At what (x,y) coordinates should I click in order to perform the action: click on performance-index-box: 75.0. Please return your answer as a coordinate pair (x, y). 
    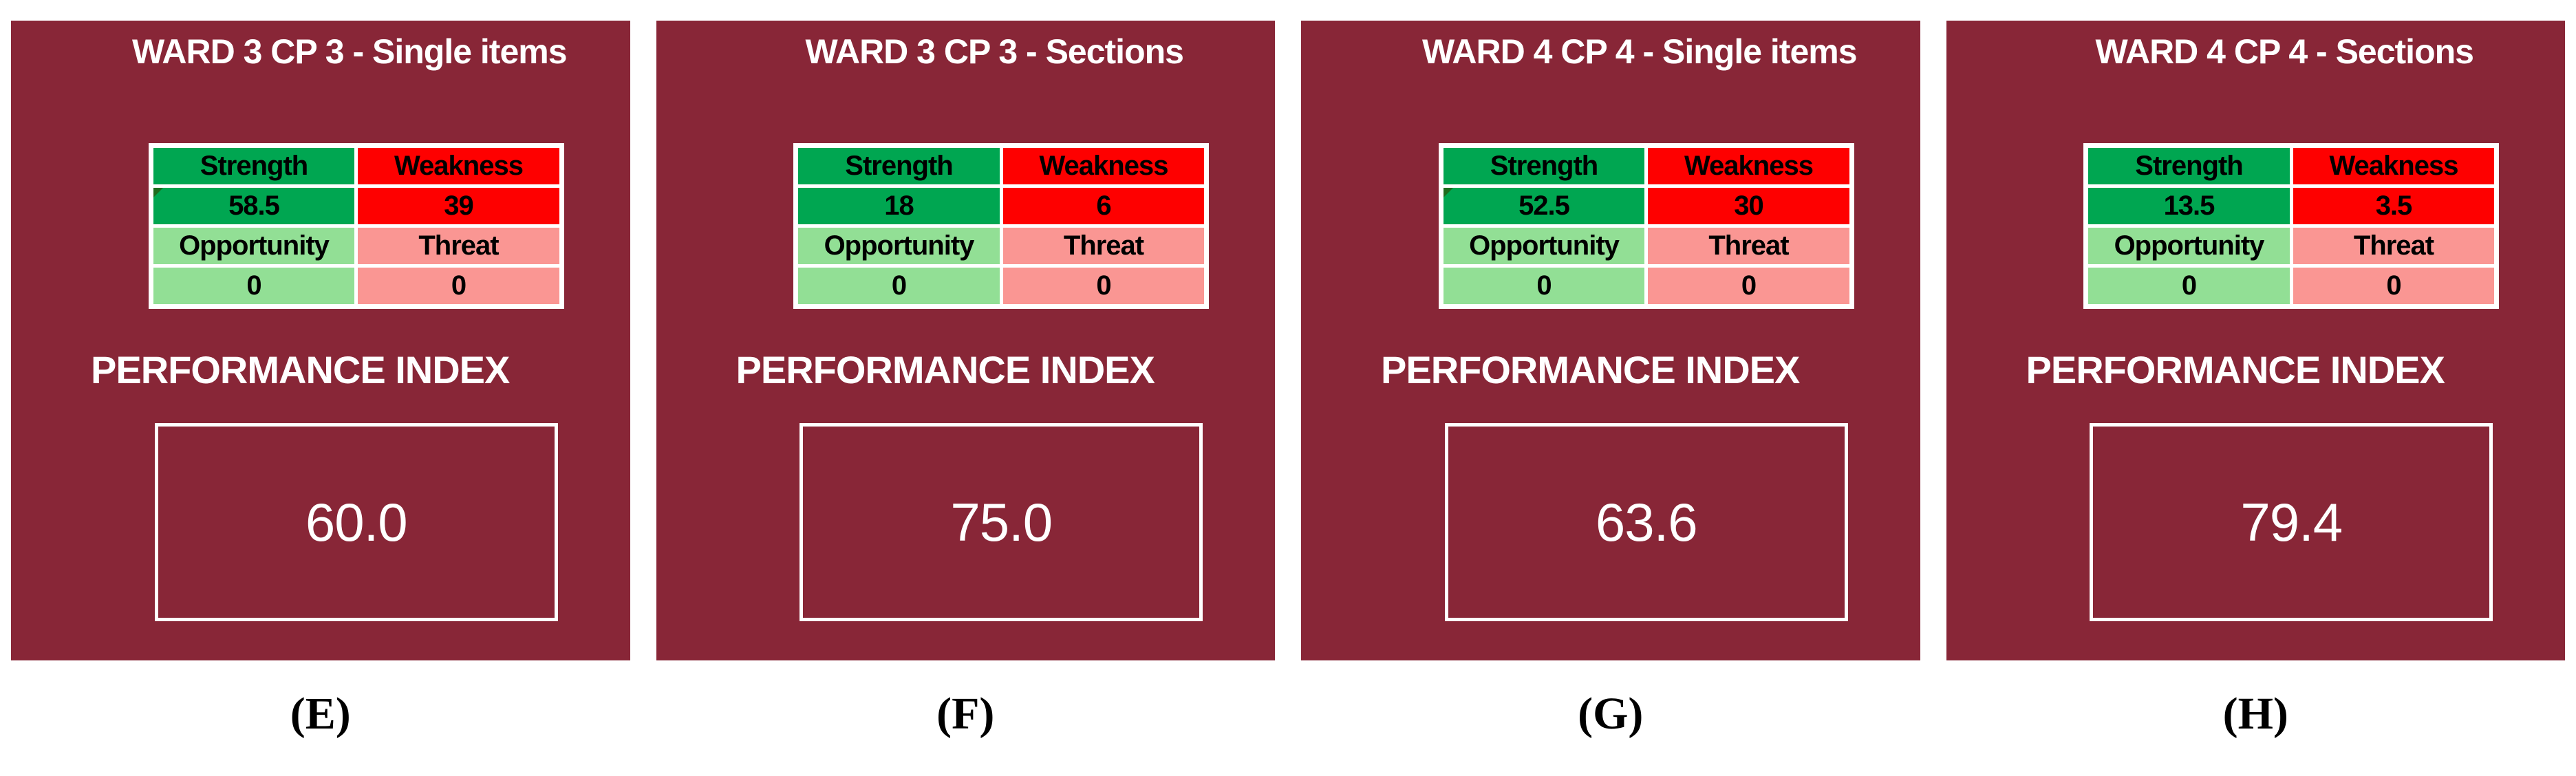
    Looking at the image, I should click on (1001, 522).